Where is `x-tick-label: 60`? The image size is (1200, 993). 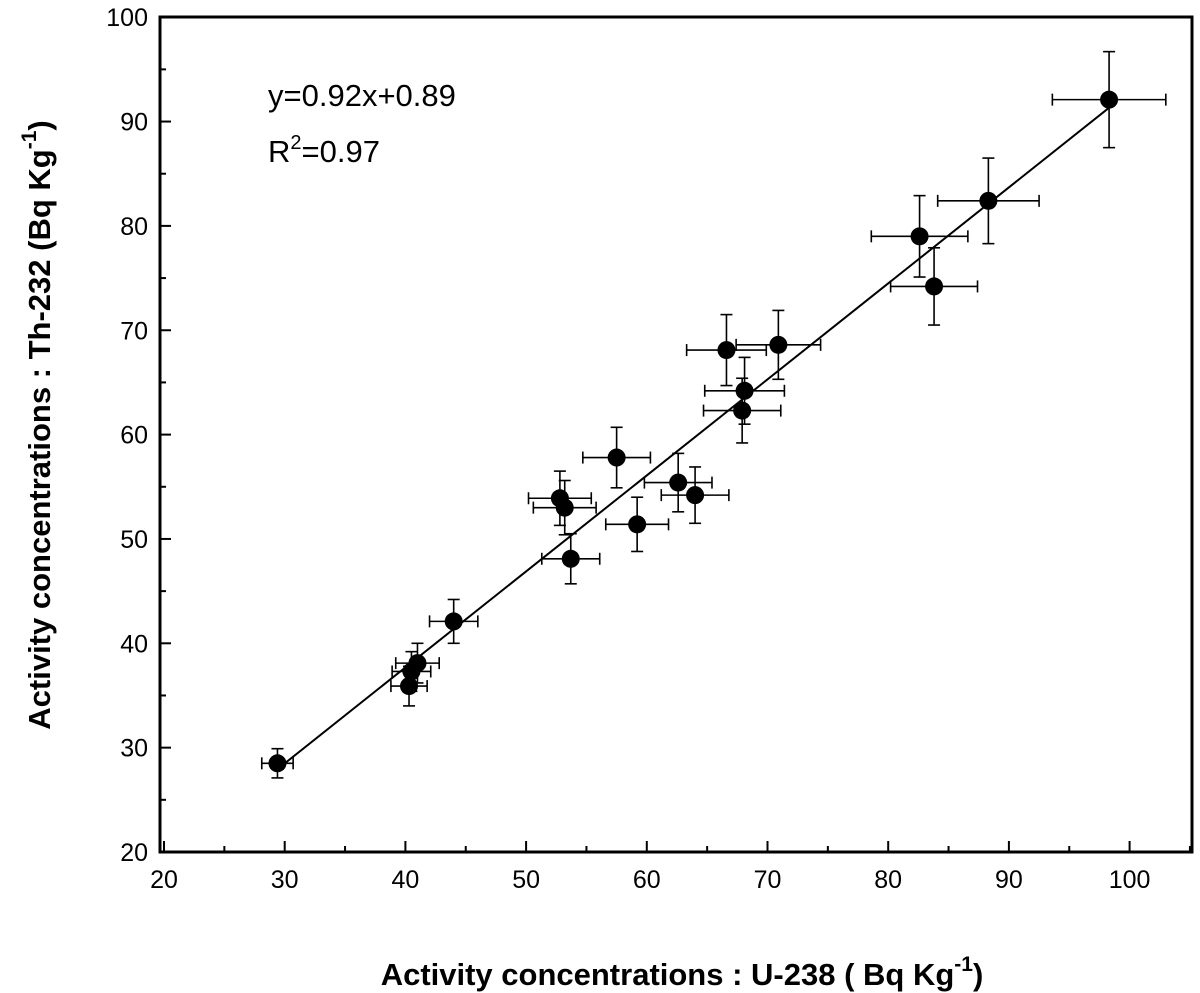 x-tick-label: 60 is located at coordinates (647, 880).